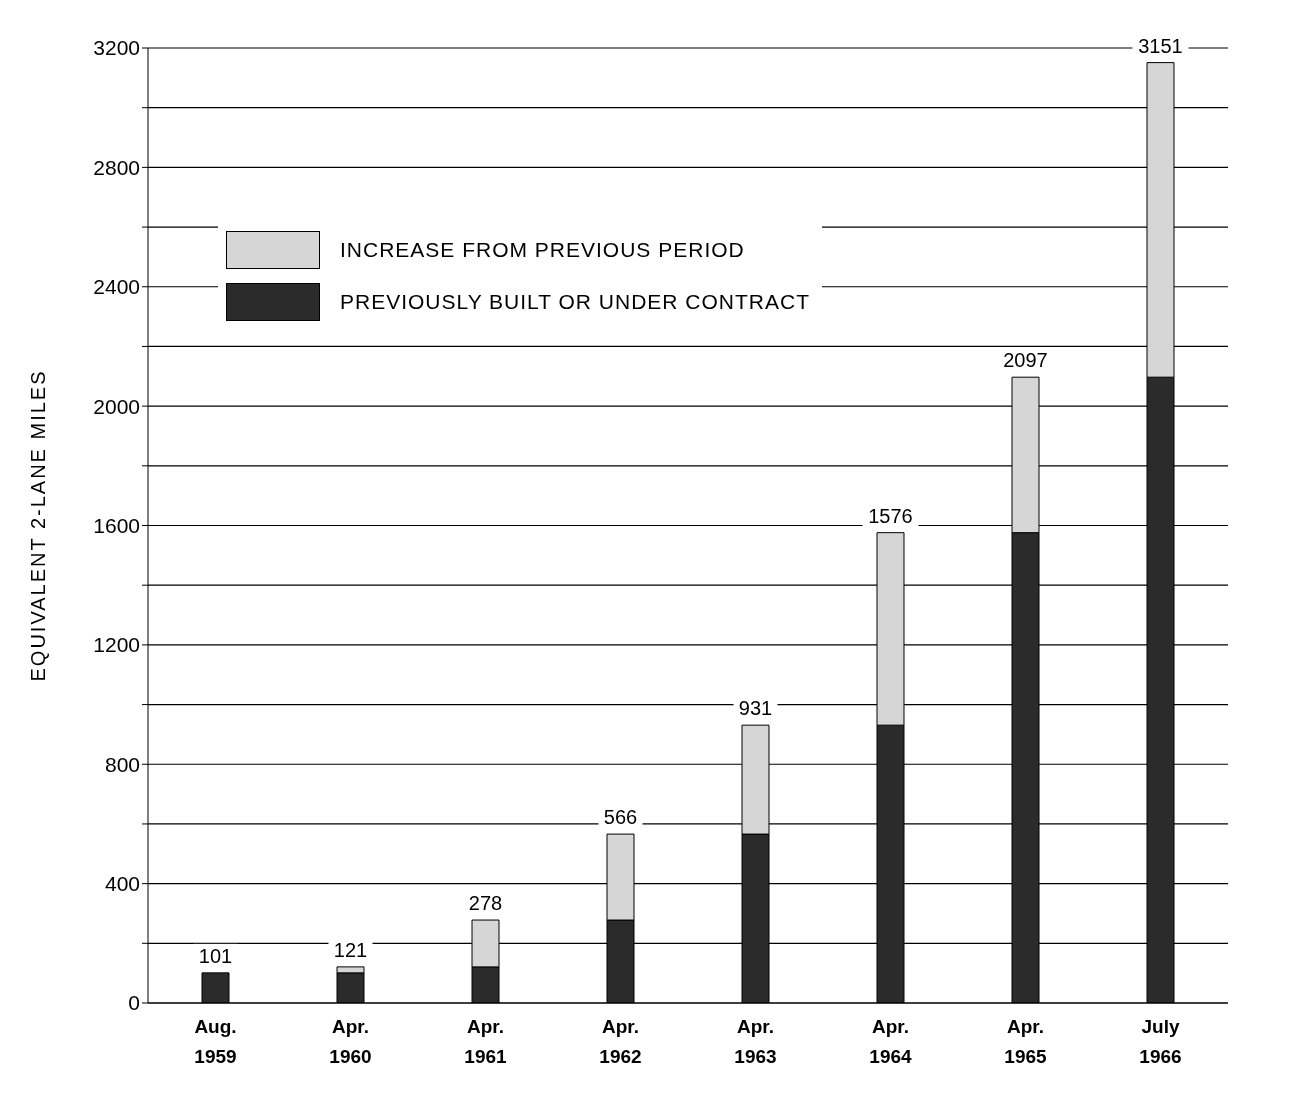 The height and width of the screenshot is (1104, 1295). What do you see at coordinates (116, 525) in the screenshot?
I see `y-tick-label: 1600` at bounding box center [116, 525].